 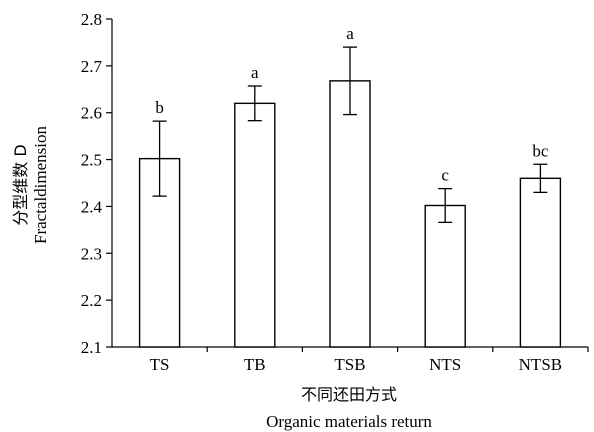 I want to click on x-tick-label-ntsb: NTSB, so click(x=540, y=364).